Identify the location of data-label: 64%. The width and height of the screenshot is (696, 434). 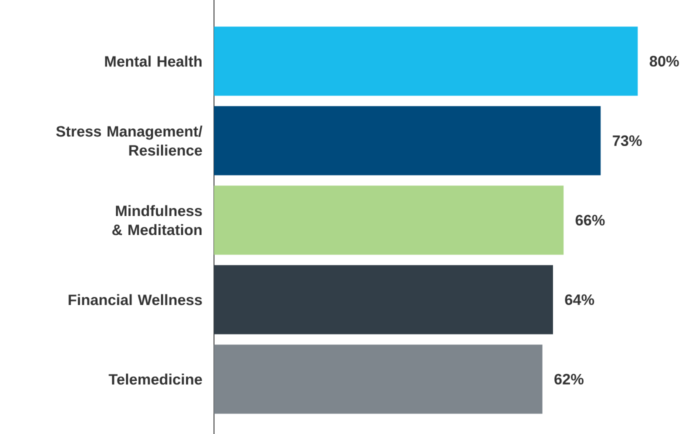
(579, 299).